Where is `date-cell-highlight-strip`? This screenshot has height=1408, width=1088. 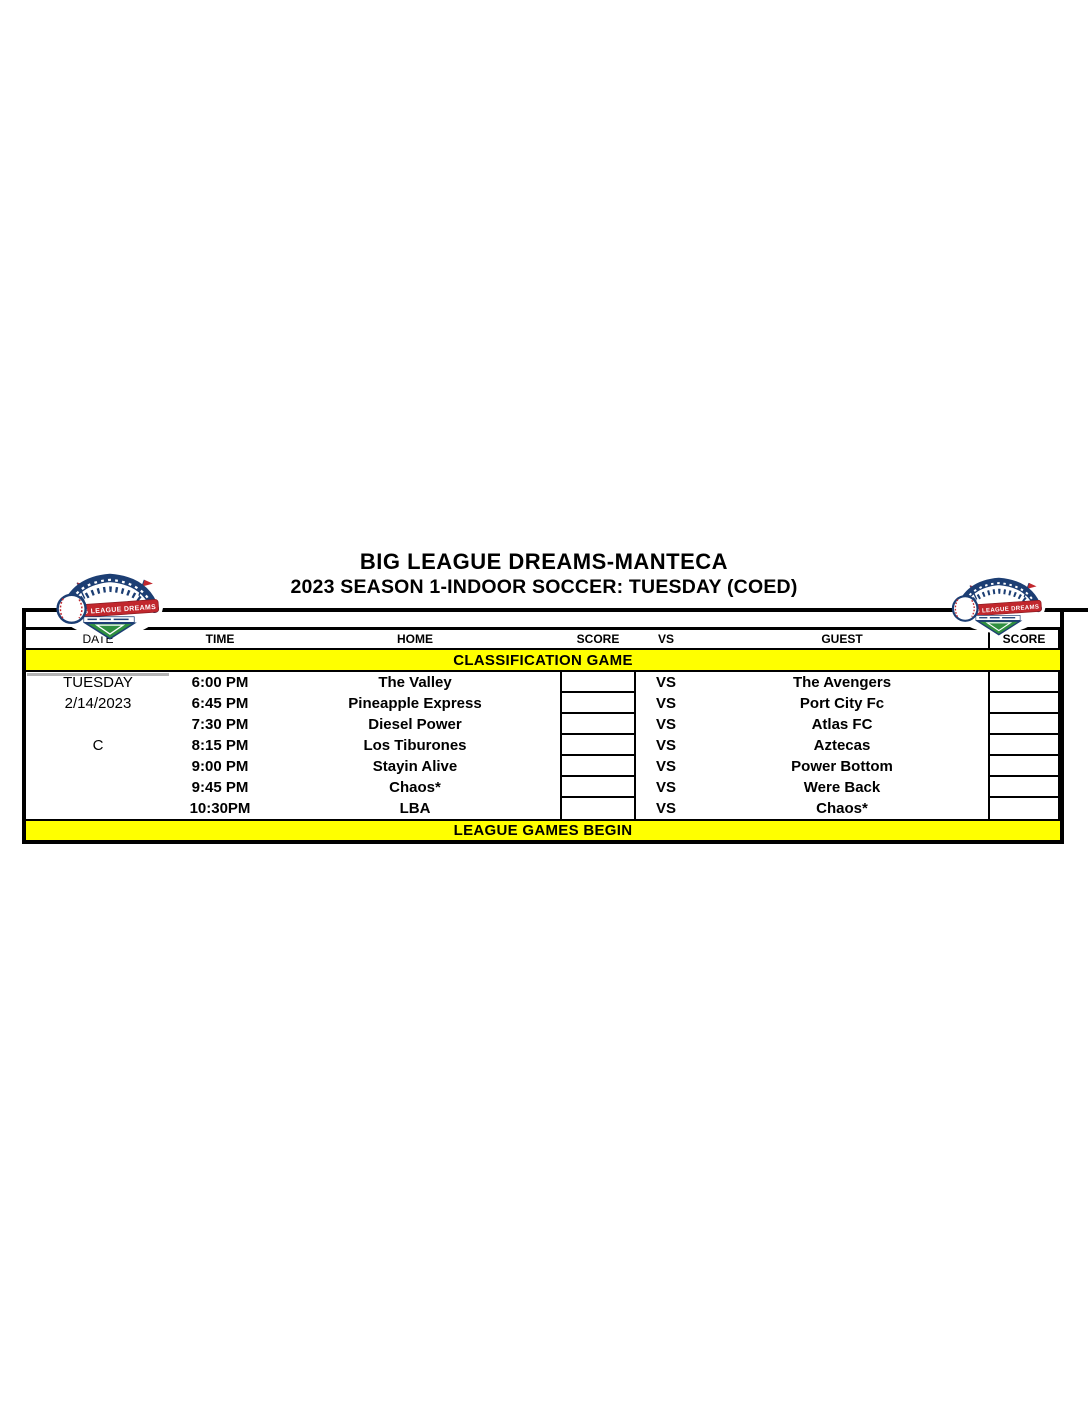 date-cell-highlight-strip is located at coordinates (98, 674).